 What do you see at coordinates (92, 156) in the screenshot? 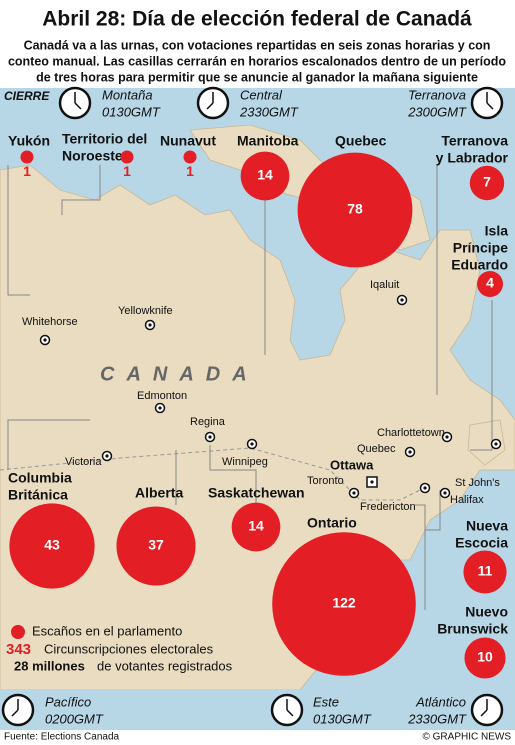
I see `province-name: Noroeste` at bounding box center [92, 156].